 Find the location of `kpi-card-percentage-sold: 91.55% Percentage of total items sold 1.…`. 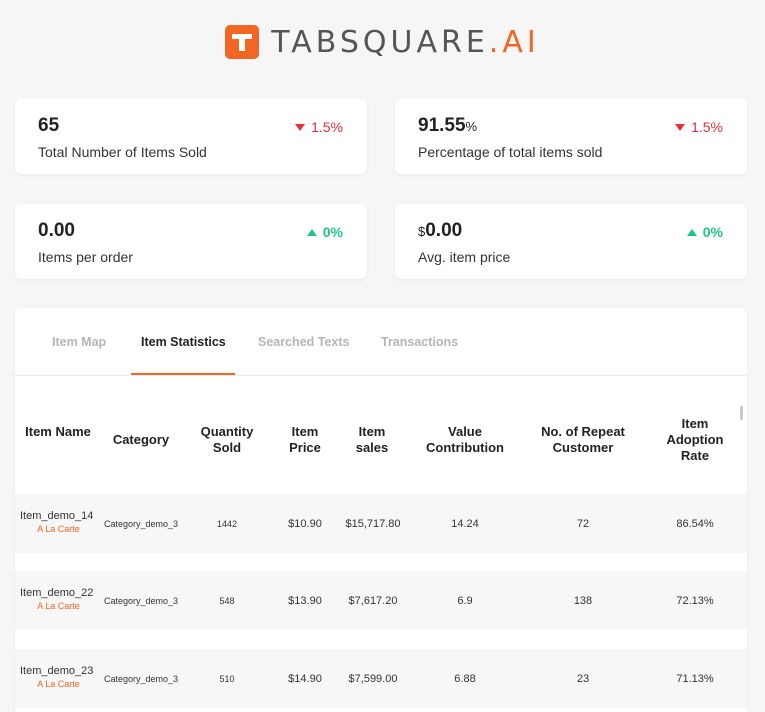

kpi-card-percentage-sold: 91.55% Percentage of total items sold 1.… is located at coordinates (571, 136).